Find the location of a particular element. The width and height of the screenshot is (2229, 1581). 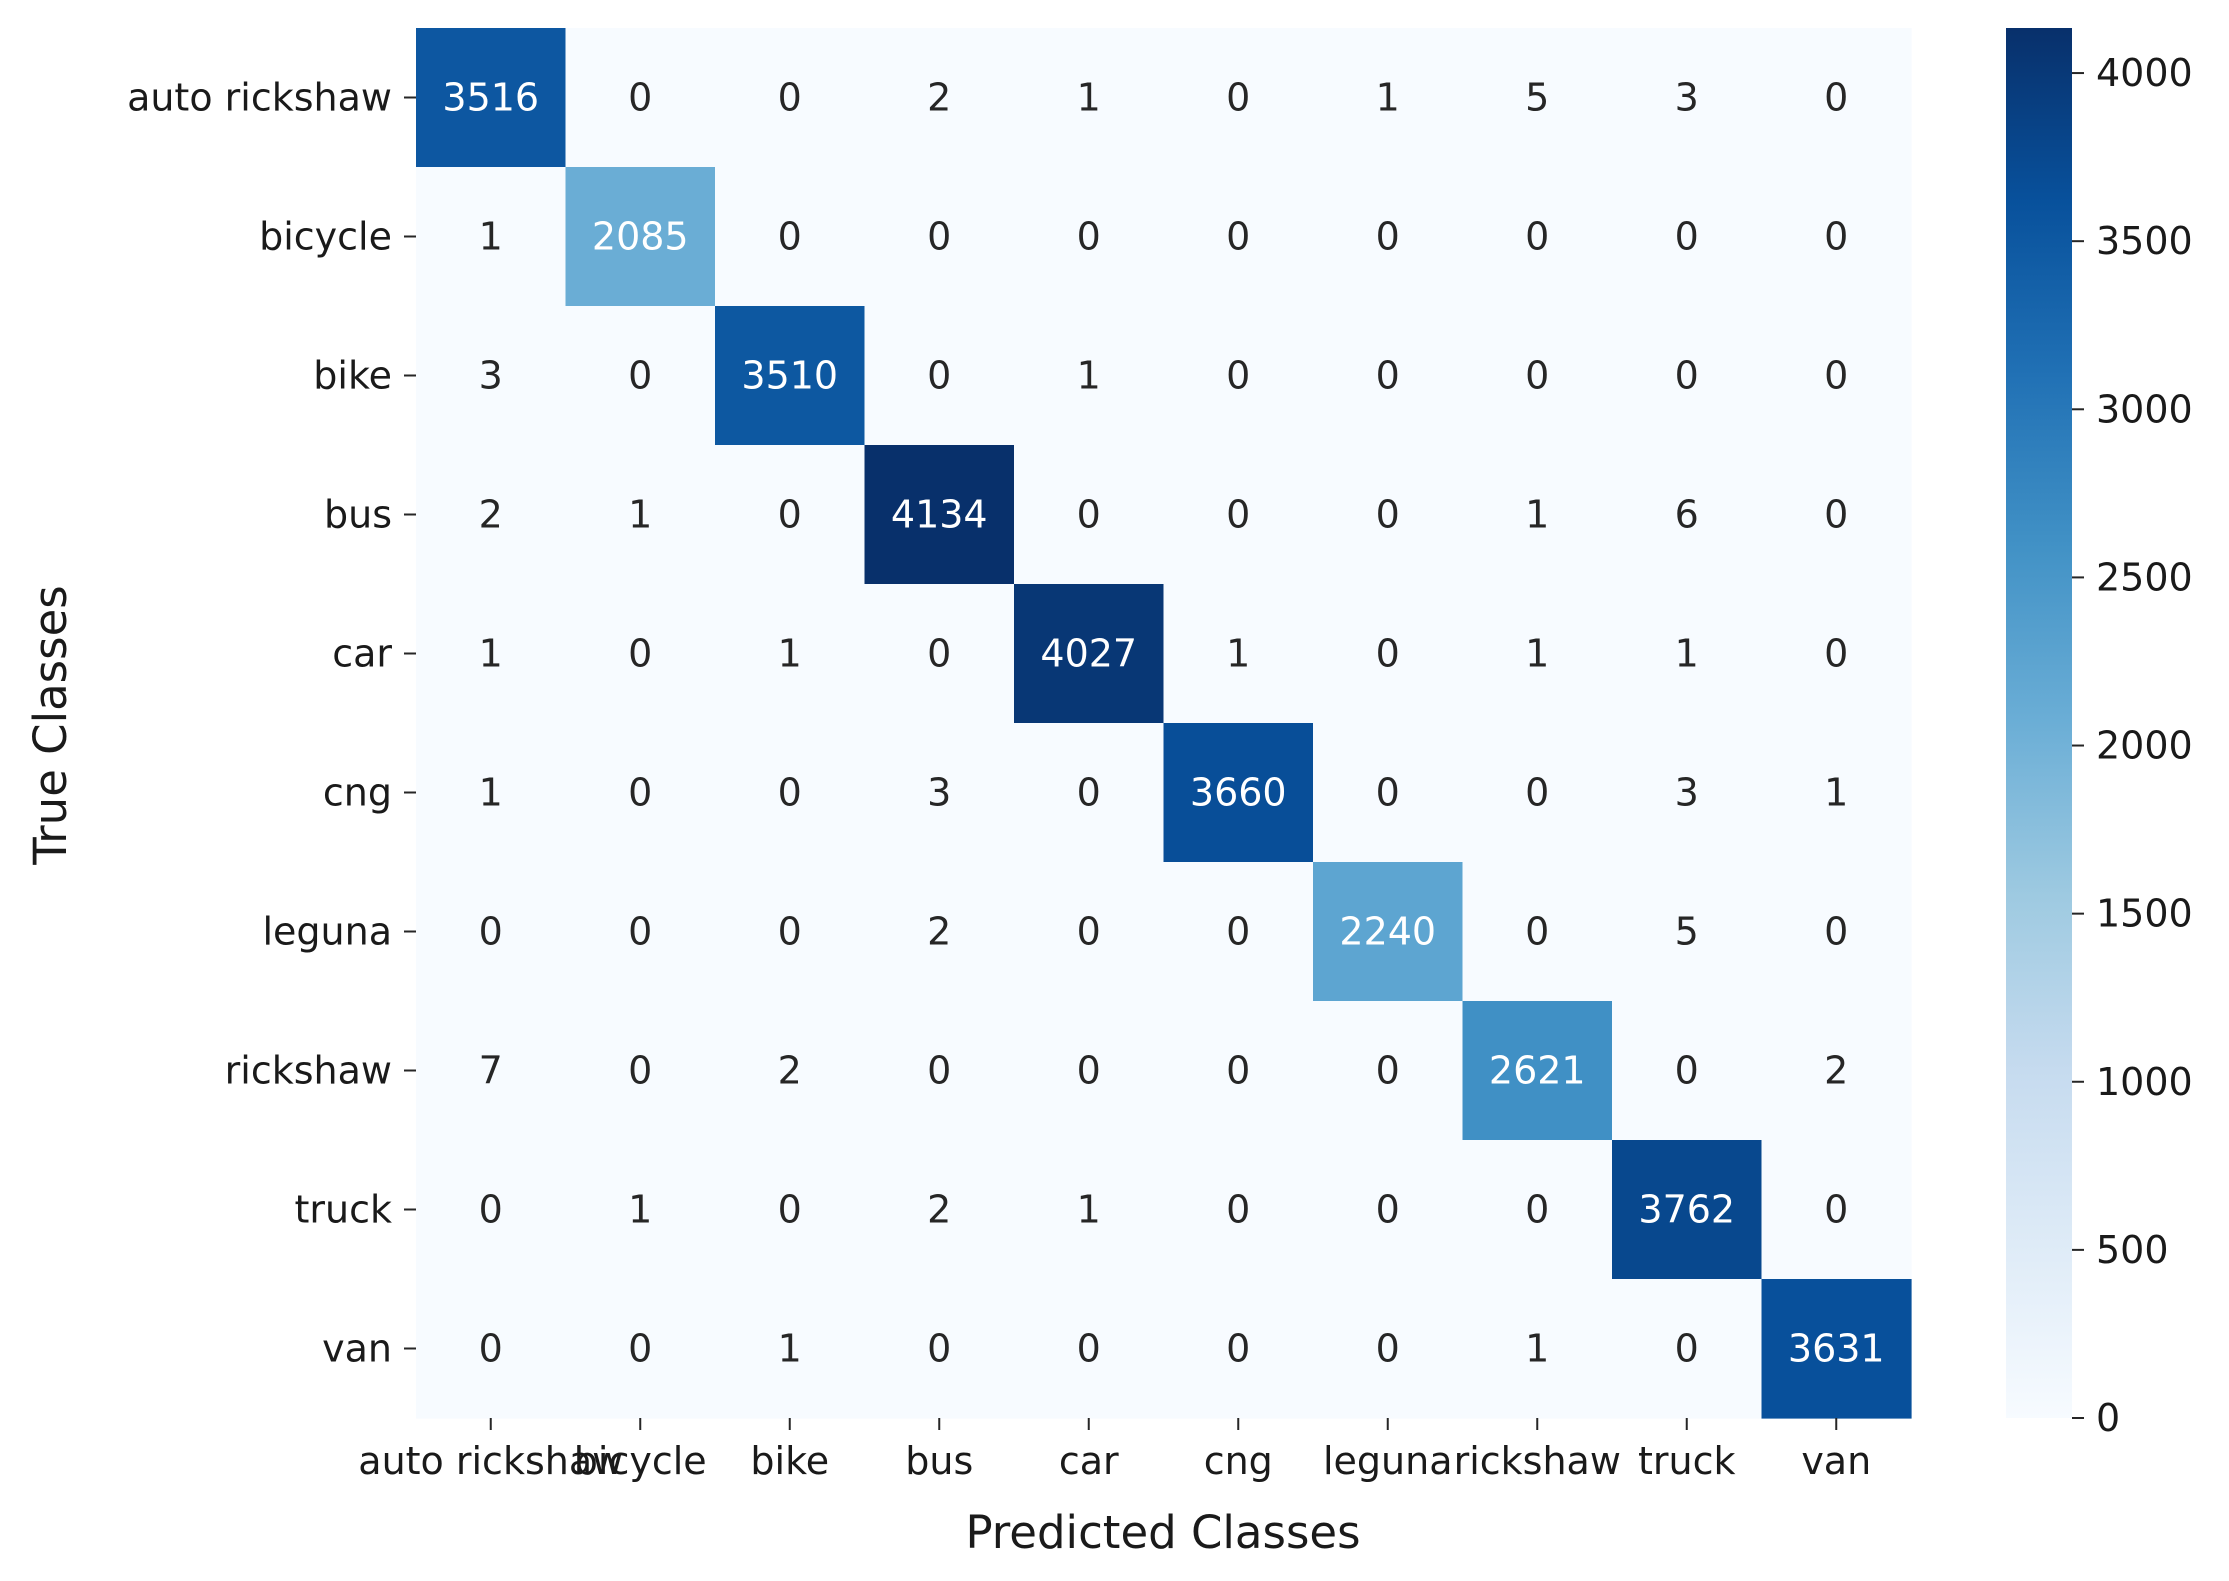

heatmap-cell-rickshaw-bus is located at coordinates (939, 1071).